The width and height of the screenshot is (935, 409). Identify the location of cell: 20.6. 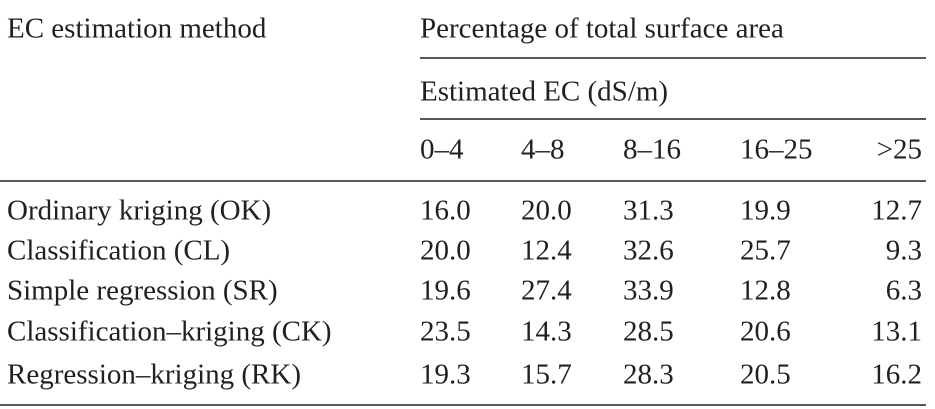
(765, 332).